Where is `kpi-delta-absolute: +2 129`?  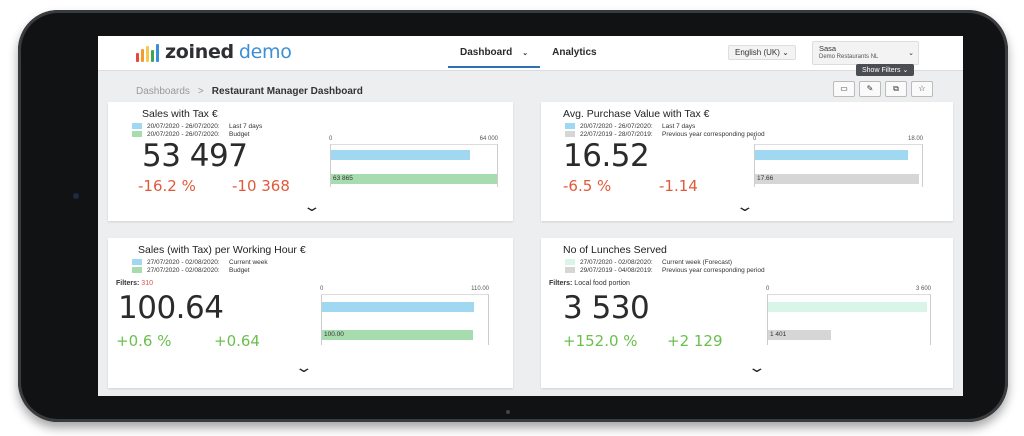 kpi-delta-absolute: +2 129 is located at coordinates (695, 341).